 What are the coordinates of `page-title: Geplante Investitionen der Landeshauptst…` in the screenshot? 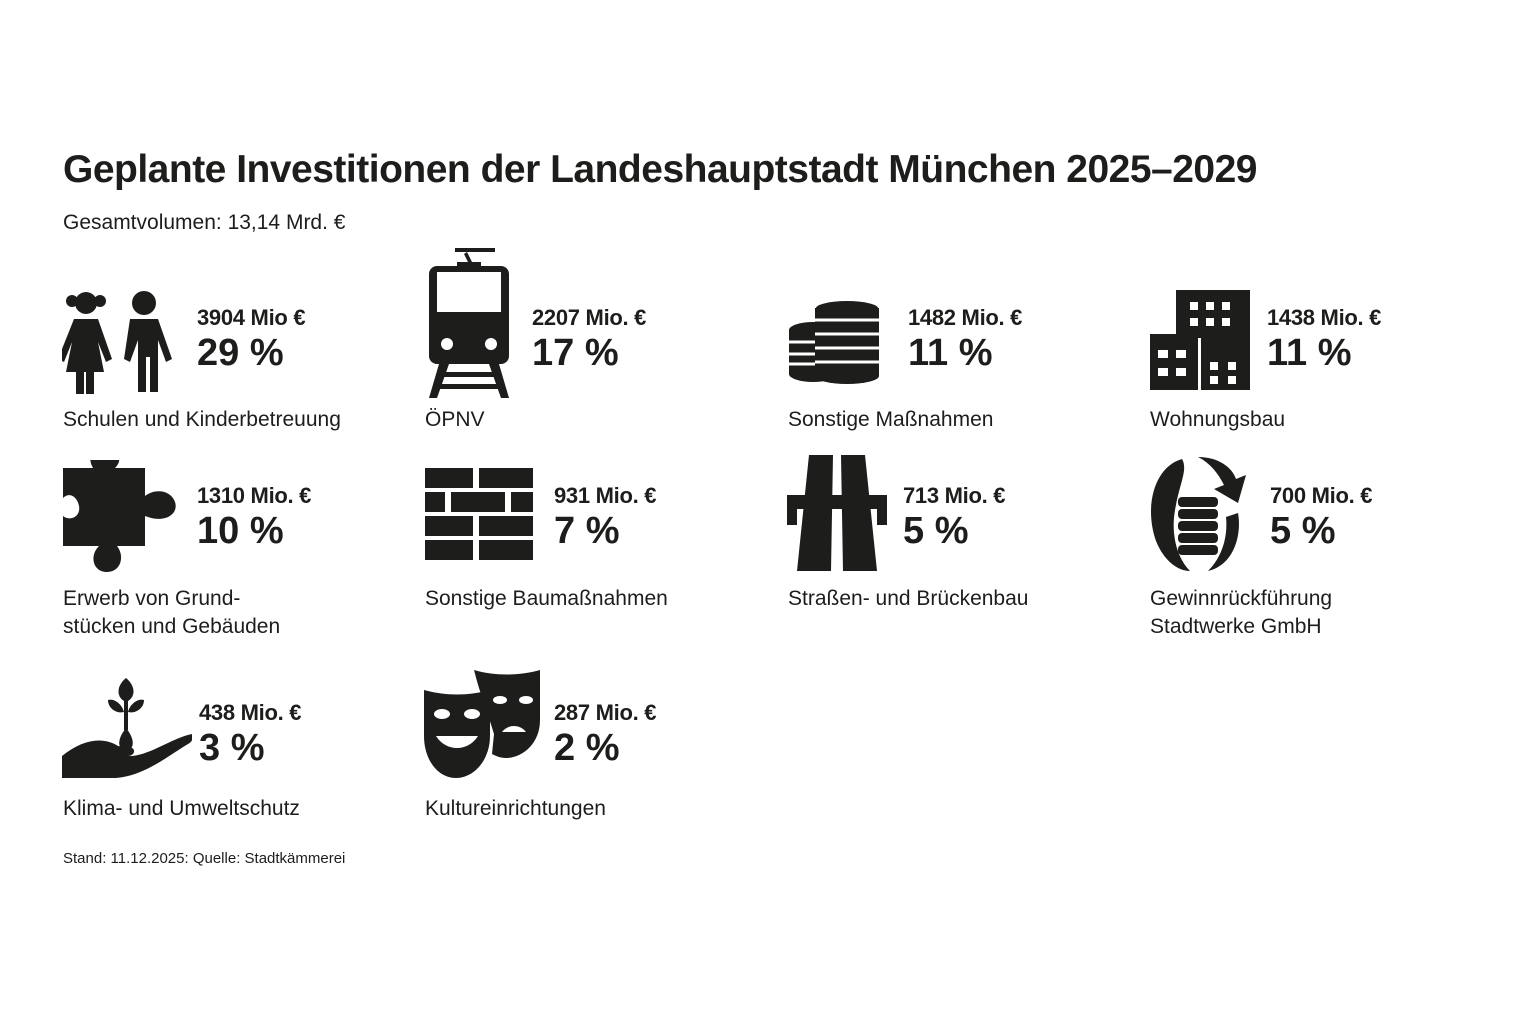 It's located at (660, 169).